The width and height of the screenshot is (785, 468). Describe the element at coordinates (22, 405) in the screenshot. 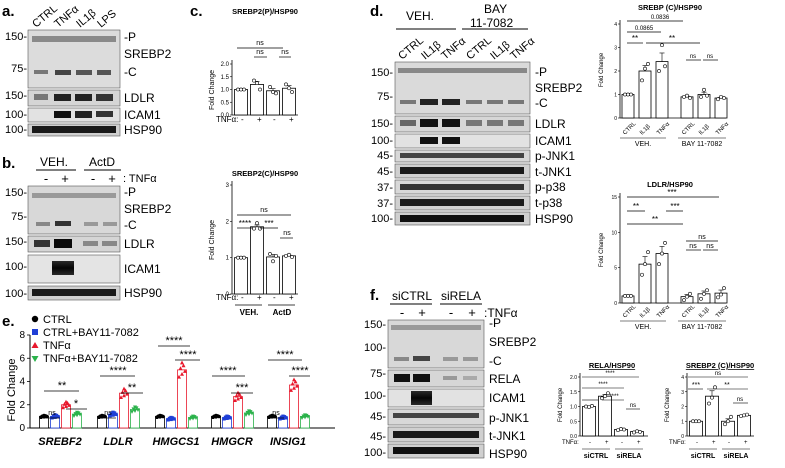

I see `y-tick-label: 2` at that location.